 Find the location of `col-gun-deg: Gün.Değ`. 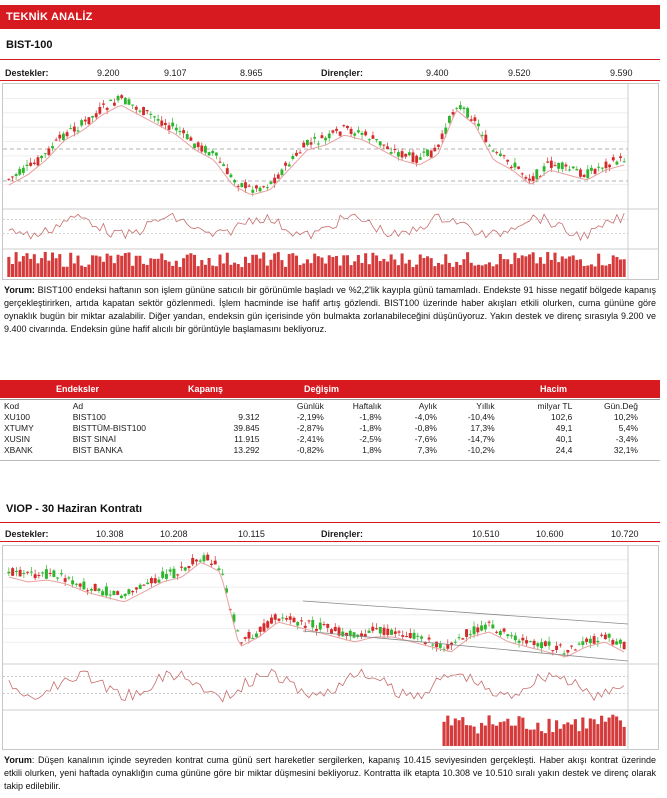

col-gun-deg: Gün.Değ is located at coordinates (620, 405).